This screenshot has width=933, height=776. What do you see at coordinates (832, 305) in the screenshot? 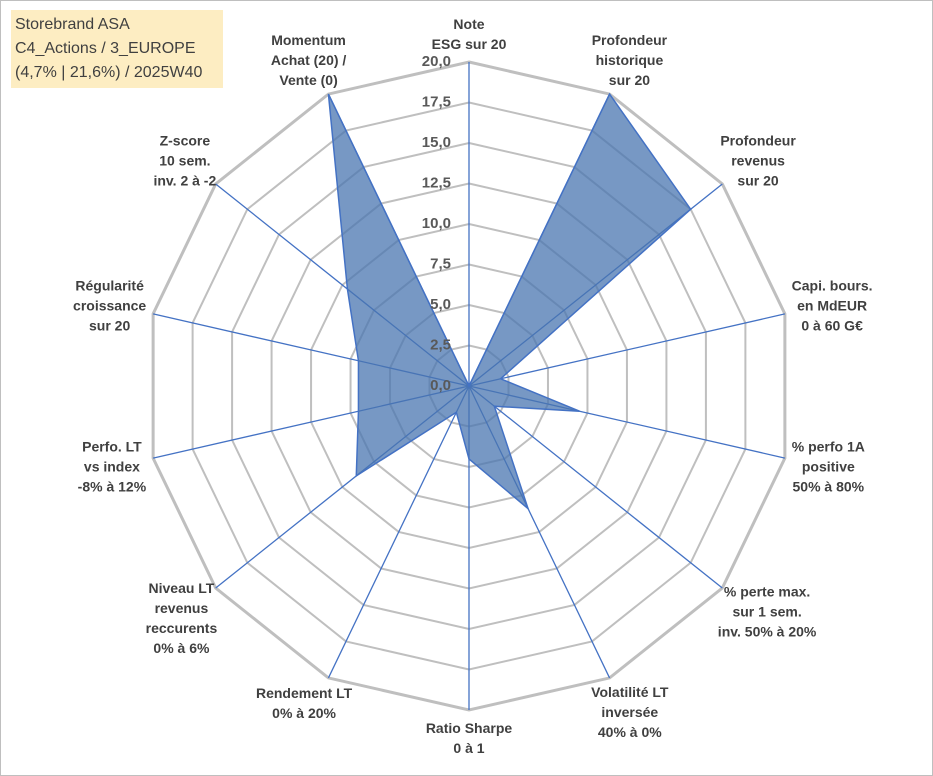
I see `axis-label: Capi. bours. en MdEUR 0 à 60 G€` at bounding box center [832, 305].